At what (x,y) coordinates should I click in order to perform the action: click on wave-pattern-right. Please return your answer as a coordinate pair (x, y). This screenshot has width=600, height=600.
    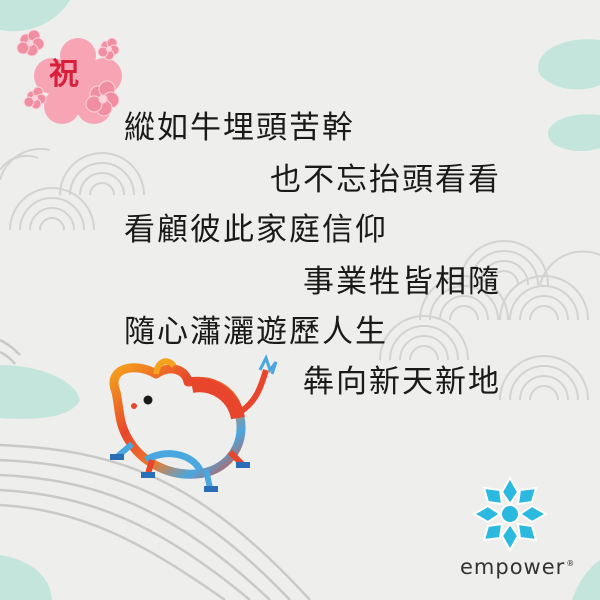
    Looking at the image, I should click on (489, 320).